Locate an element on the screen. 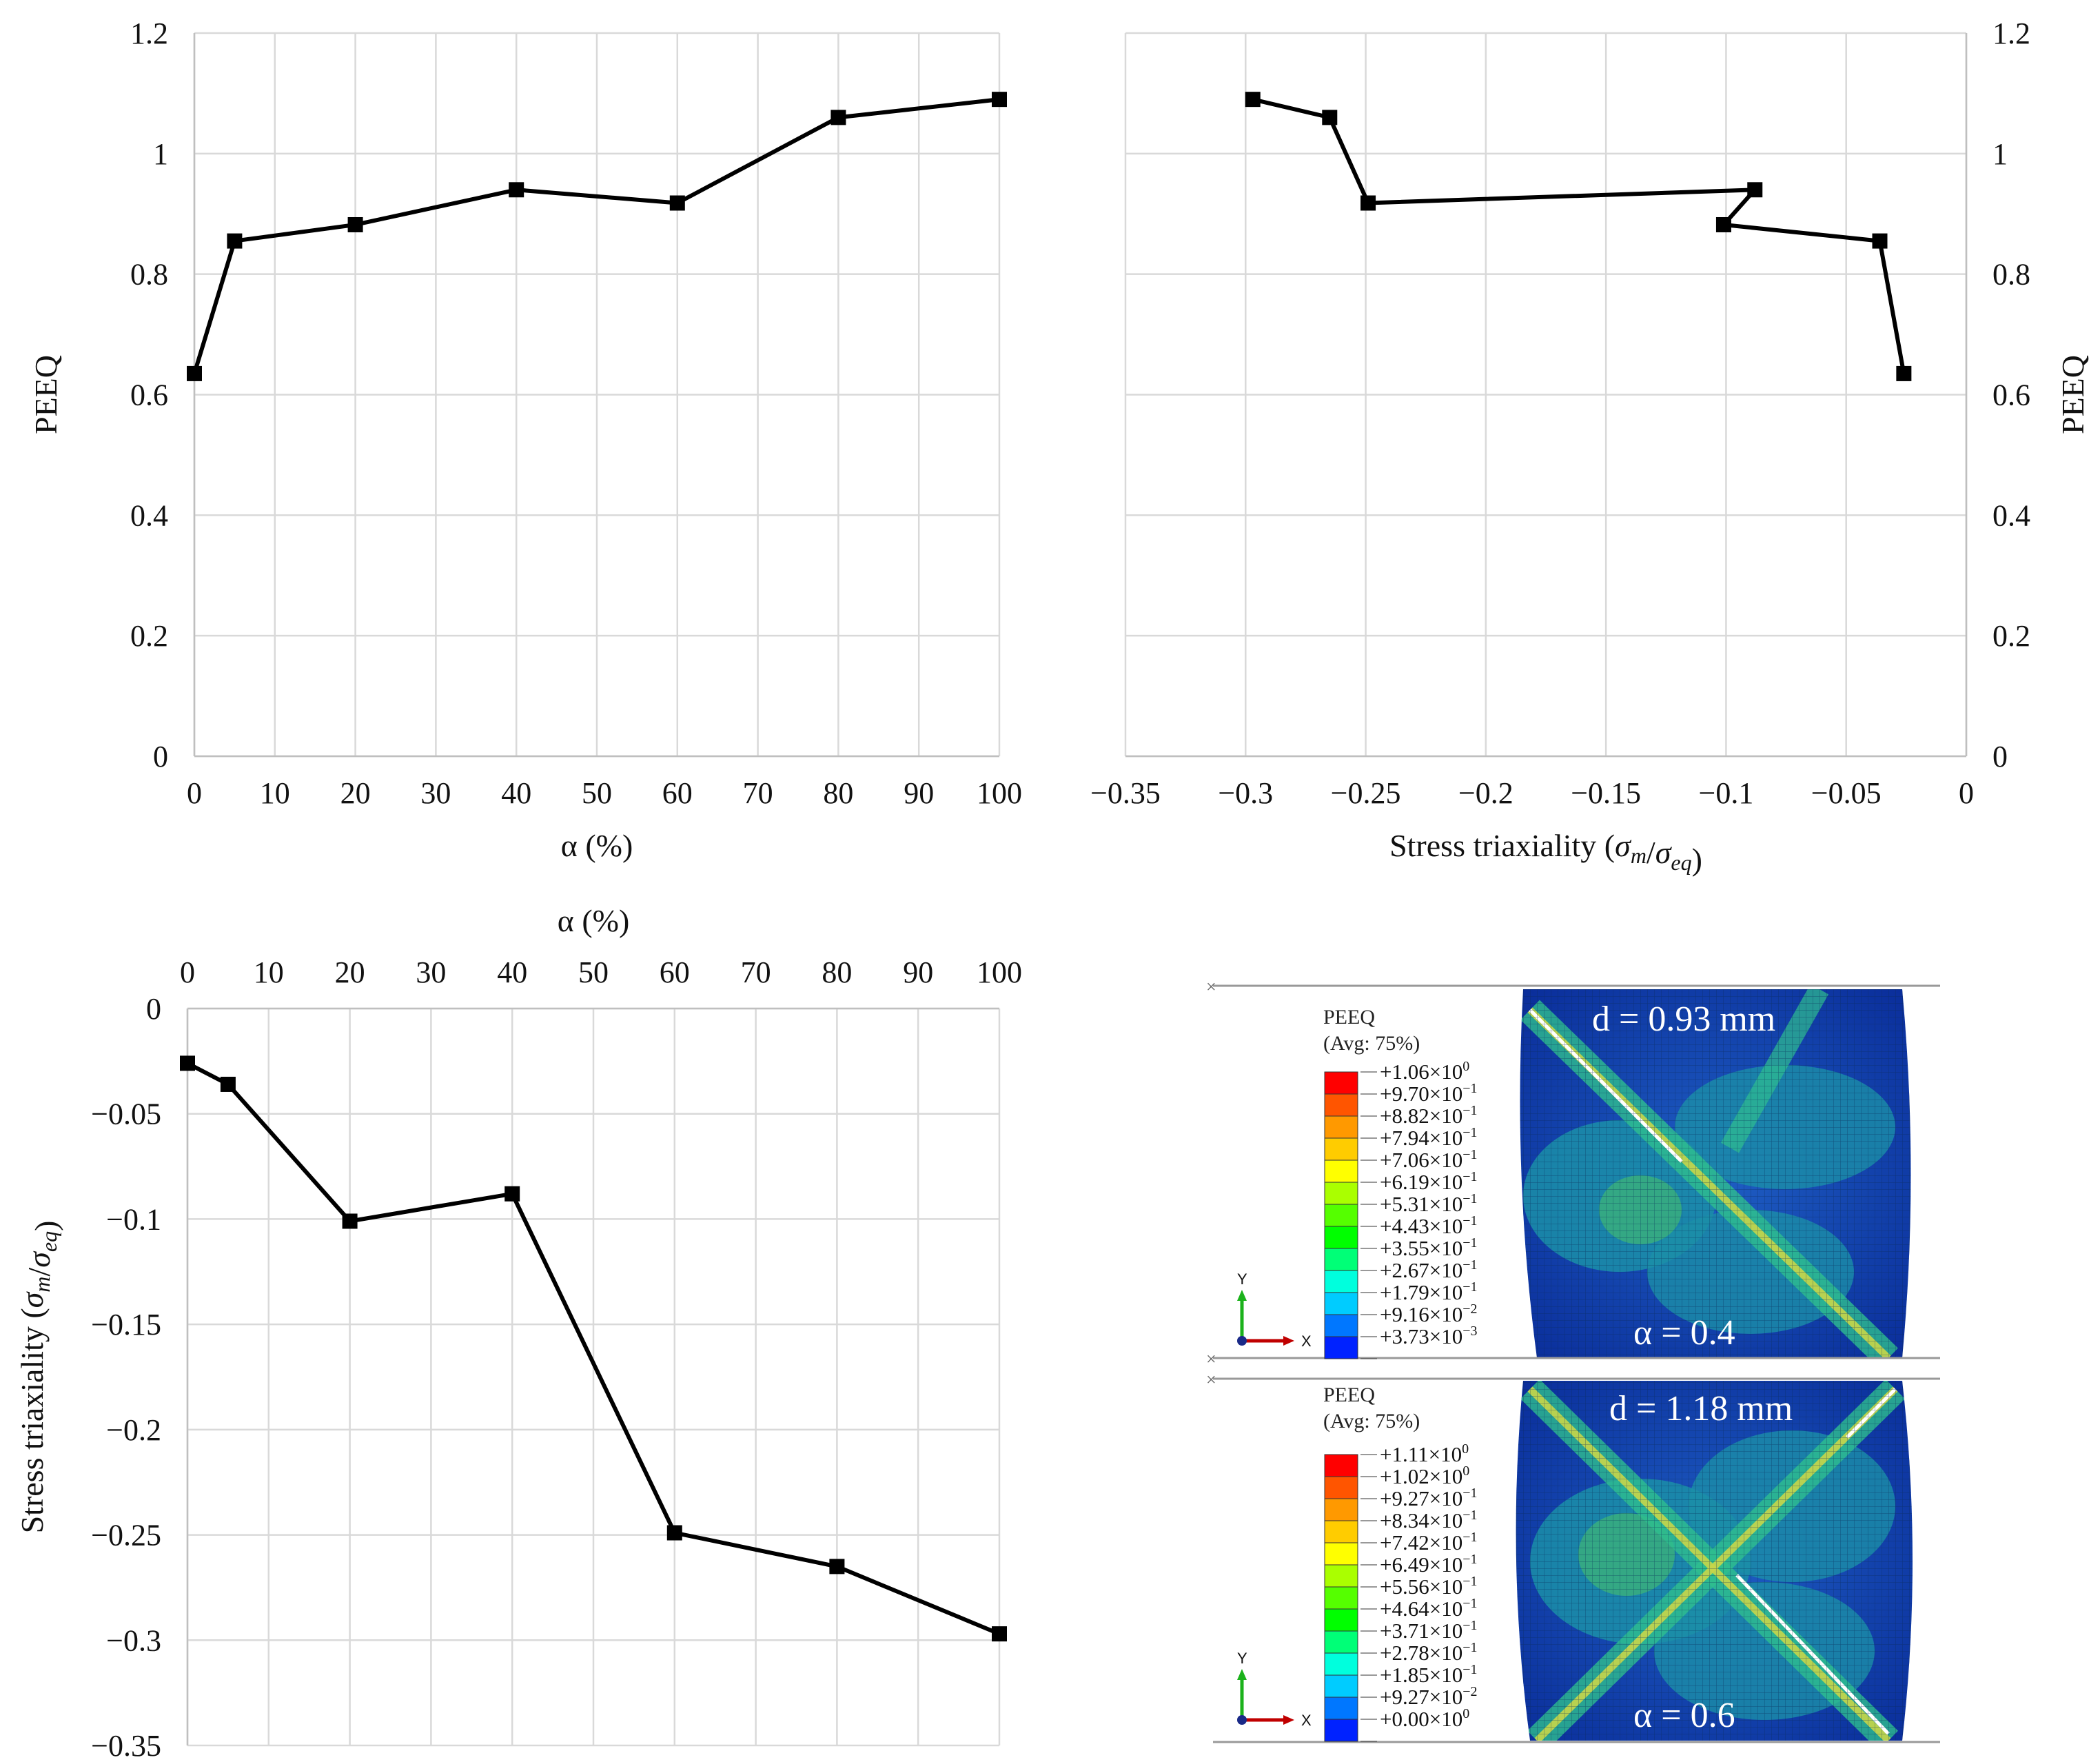 Image resolution: width=2100 pixels, height=1762 pixels. distance-label-1: d = 0.93 mm is located at coordinates (1683, 1019).